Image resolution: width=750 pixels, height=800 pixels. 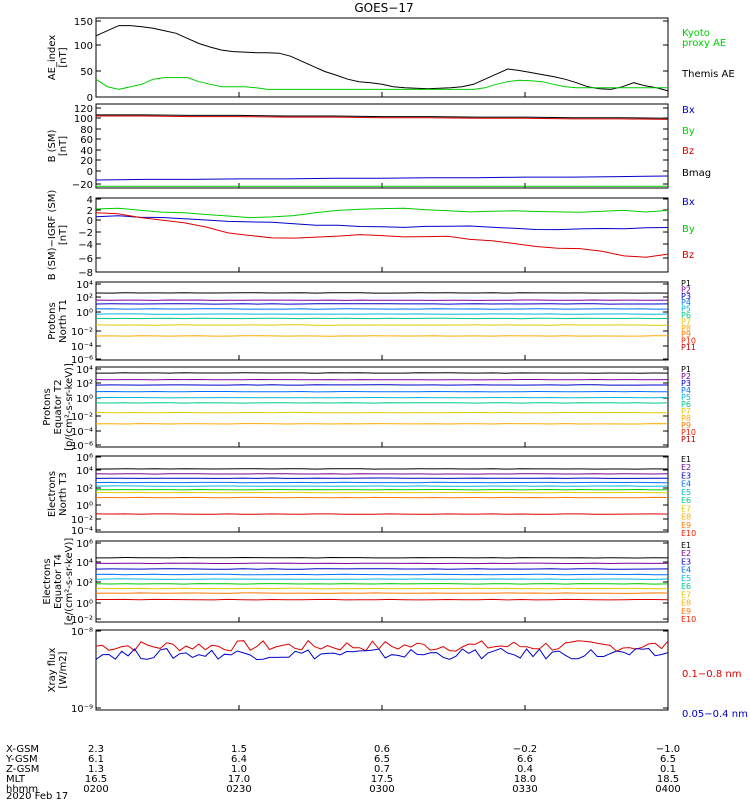 I want to click on y-axis-label: Electrons, so click(x=47, y=581).